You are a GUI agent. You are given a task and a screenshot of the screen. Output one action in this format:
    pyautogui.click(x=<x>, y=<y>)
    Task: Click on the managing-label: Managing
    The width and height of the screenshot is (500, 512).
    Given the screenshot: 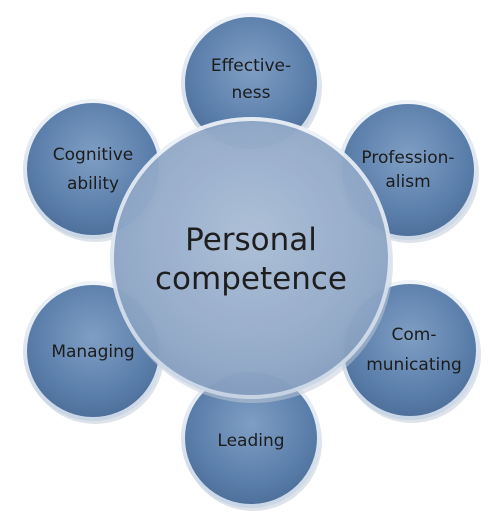 What is the action you would take?
    pyautogui.click(x=92, y=352)
    